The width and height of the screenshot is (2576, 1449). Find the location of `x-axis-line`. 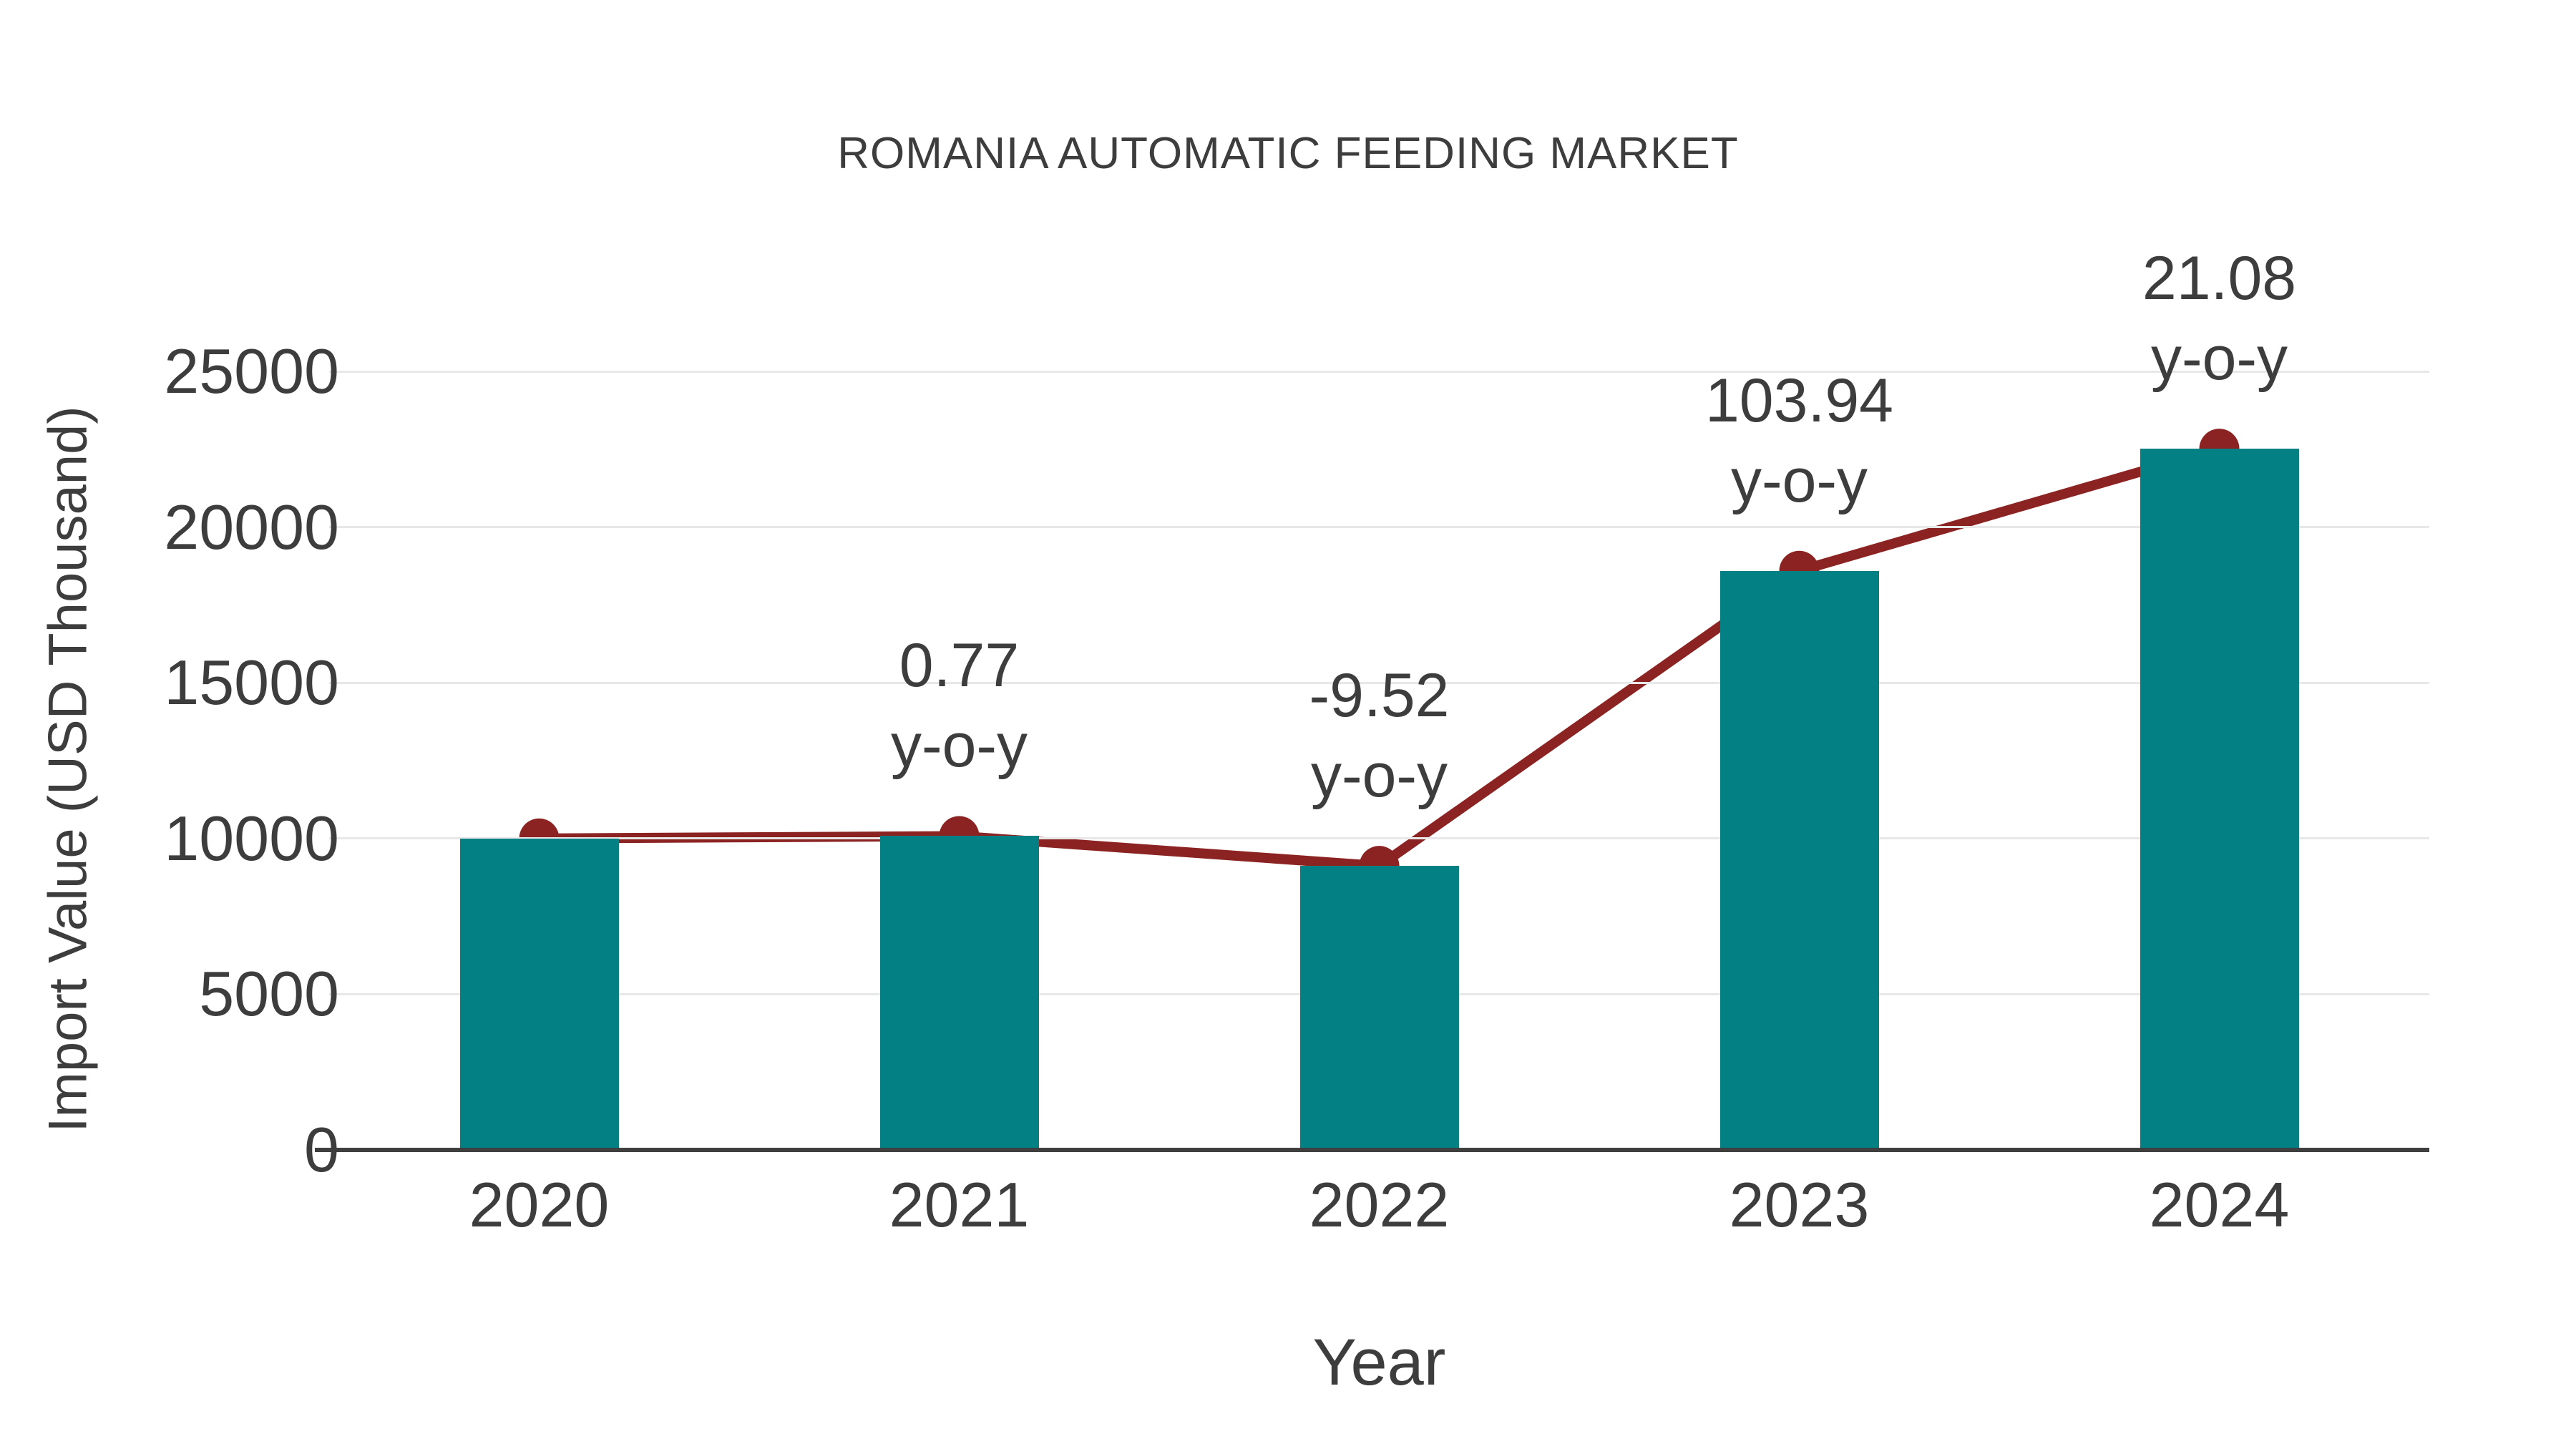

x-axis-line is located at coordinates (1372, 1150).